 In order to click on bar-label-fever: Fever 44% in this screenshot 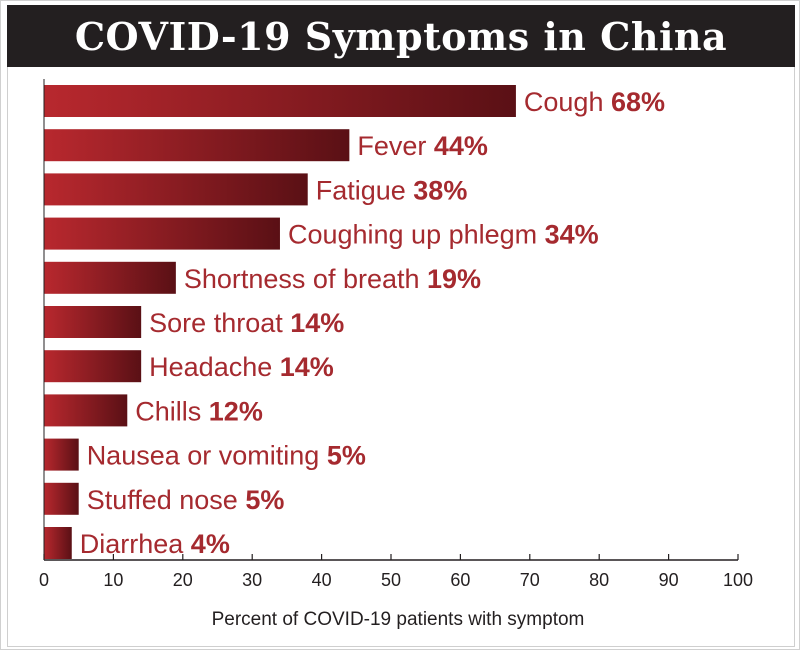, I will do `click(422, 146)`.